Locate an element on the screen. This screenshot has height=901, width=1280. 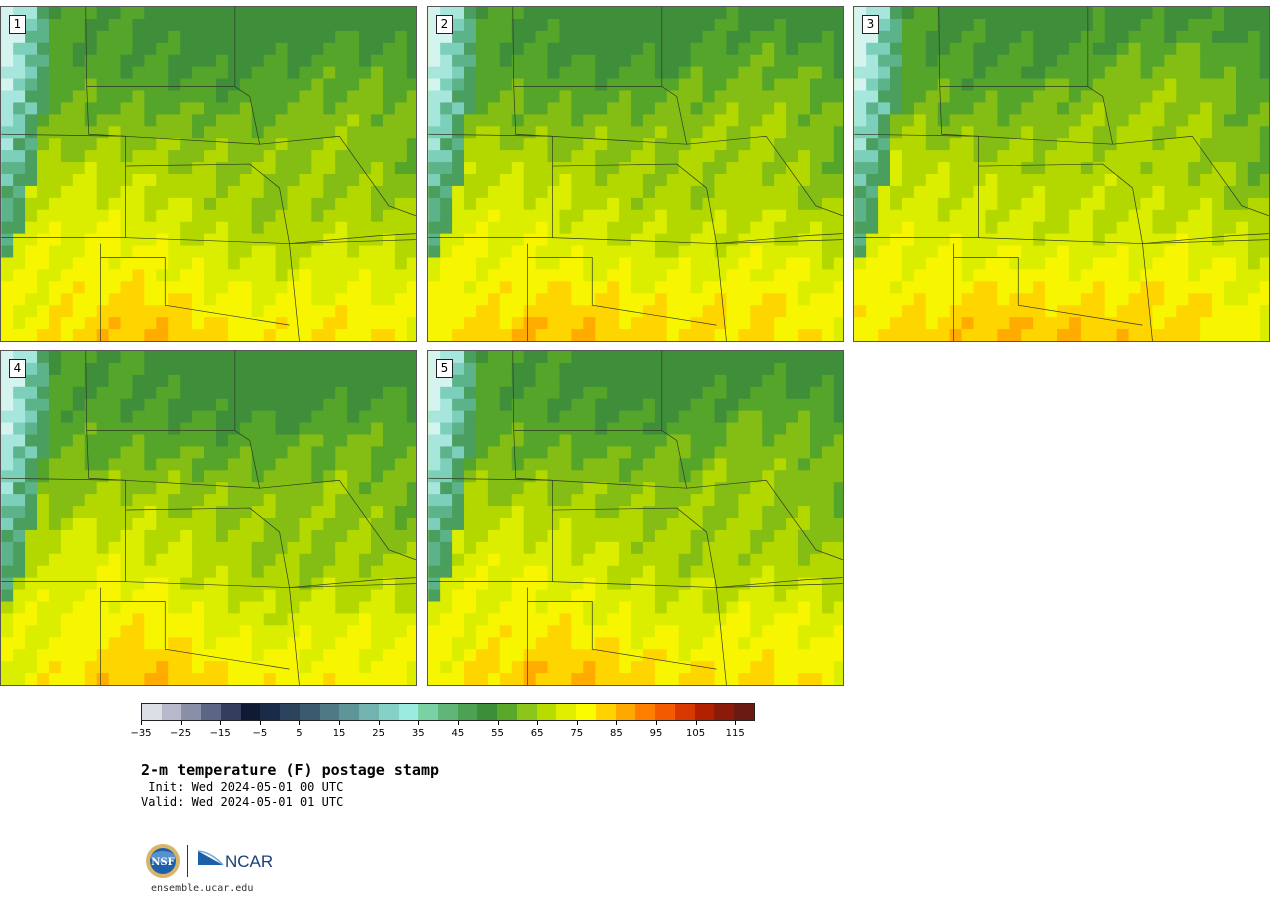
member-panel-1: 1 is located at coordinates (208, 174).